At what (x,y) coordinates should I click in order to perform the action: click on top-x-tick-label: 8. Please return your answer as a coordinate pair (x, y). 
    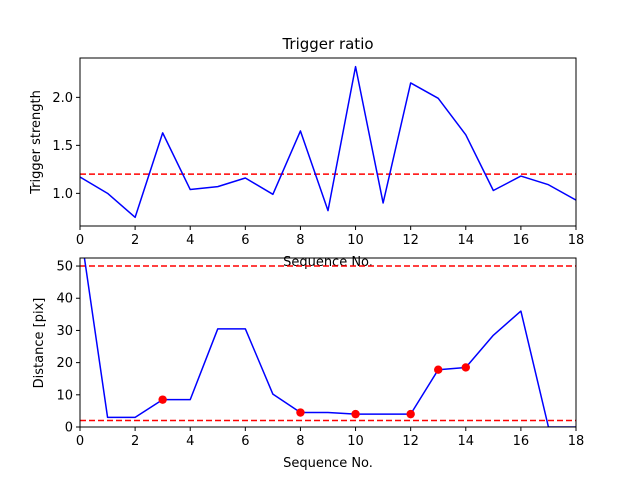
    Looking at the image, I should click on (300, 240).